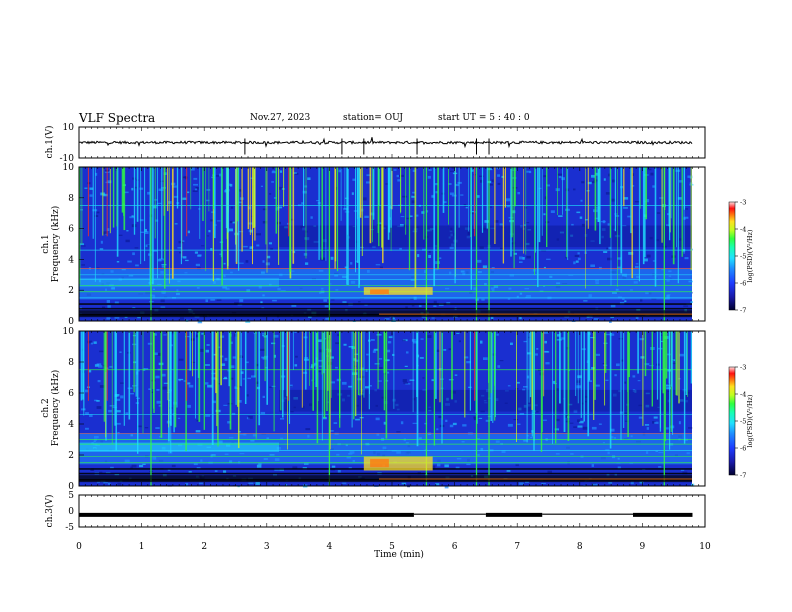 The image size is (792, 612). I want to click on ch1-ytick-bottom: -10, so click(67, 159).